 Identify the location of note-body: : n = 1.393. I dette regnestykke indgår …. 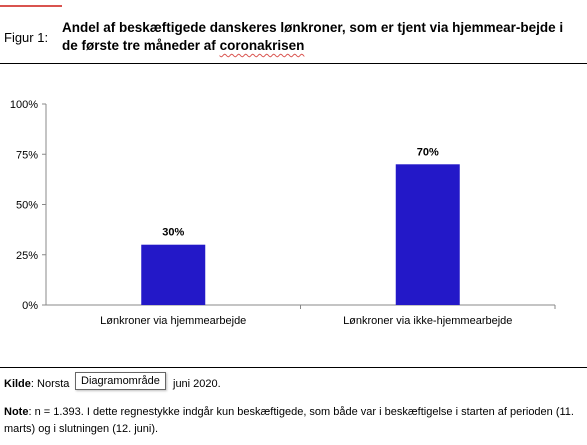
(289, 420).